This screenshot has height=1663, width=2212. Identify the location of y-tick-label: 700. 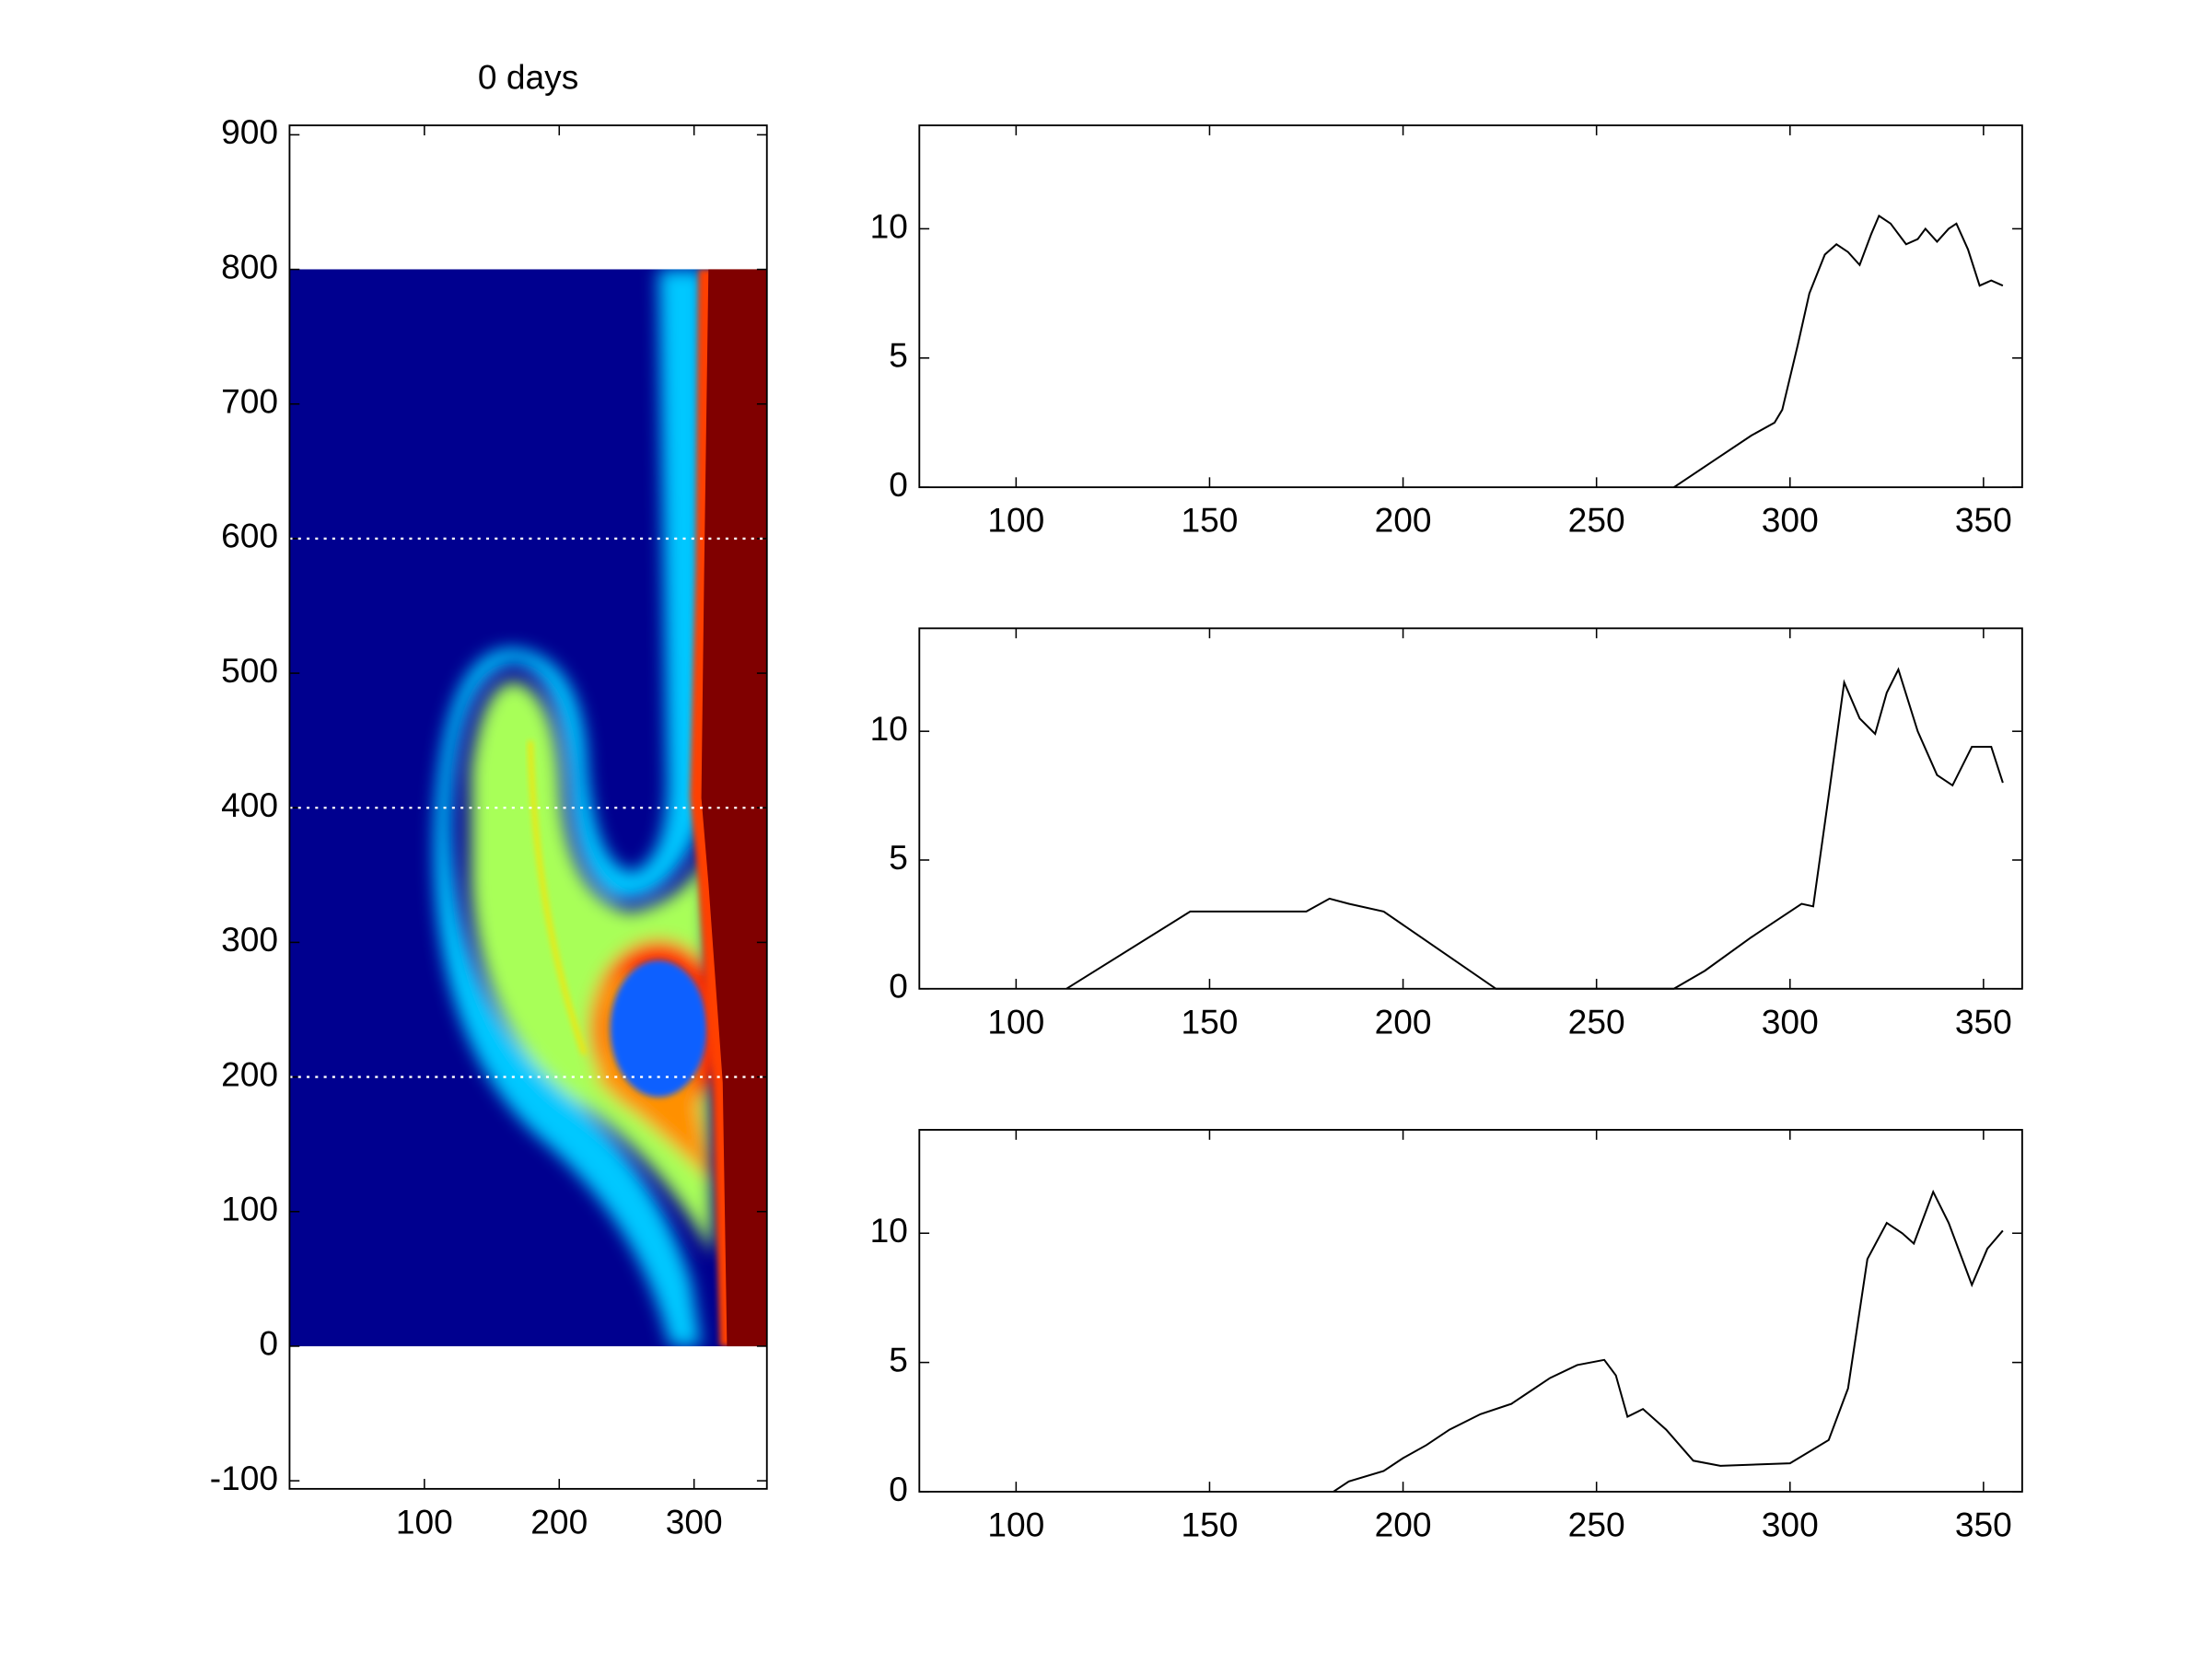
(250, 401).